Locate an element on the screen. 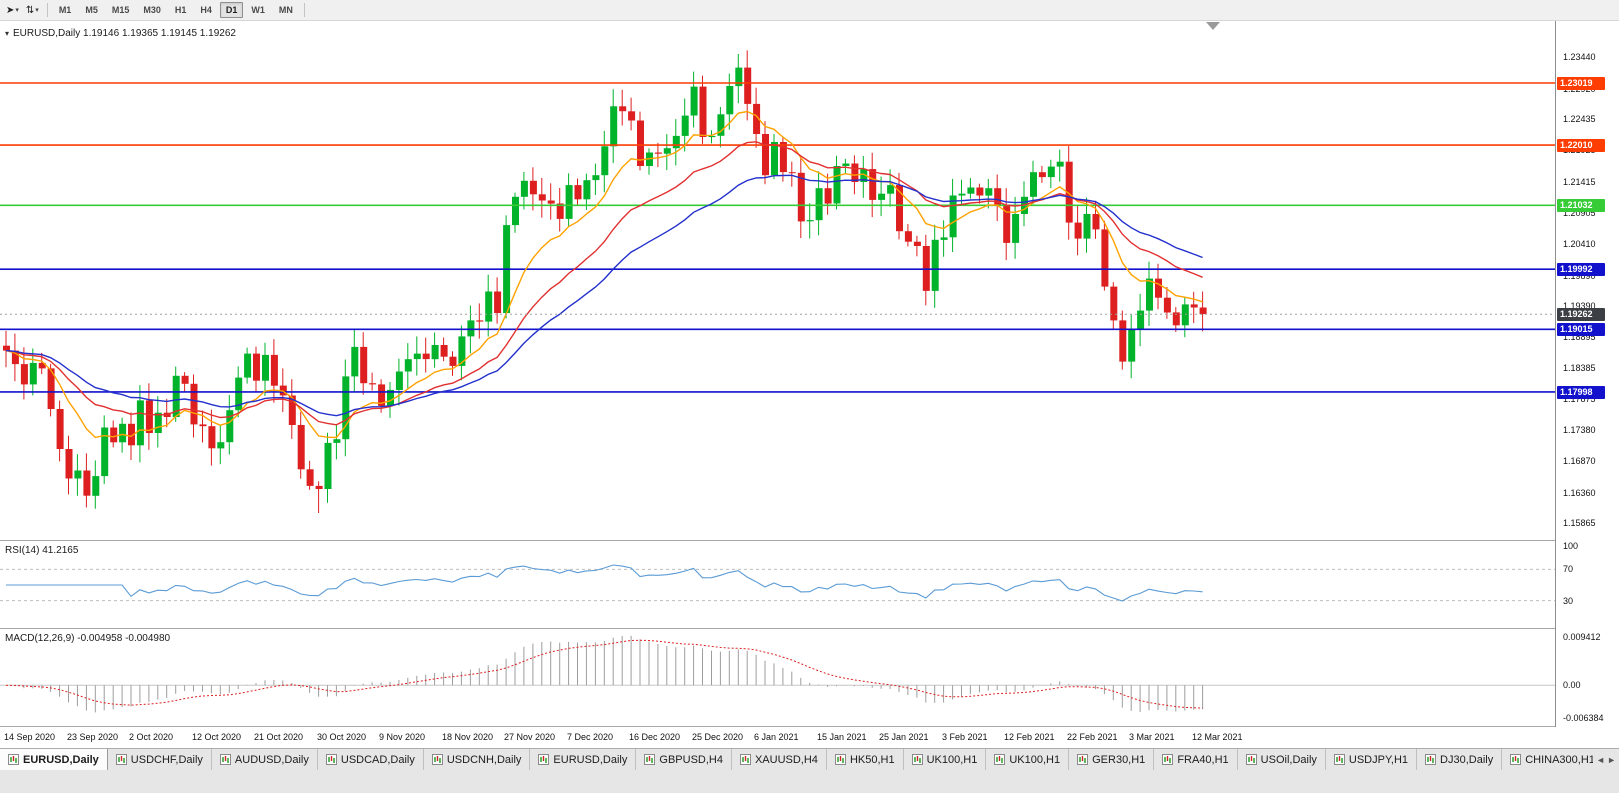  timeframe-button-d1: D1 is located at coordinates (231, 10).